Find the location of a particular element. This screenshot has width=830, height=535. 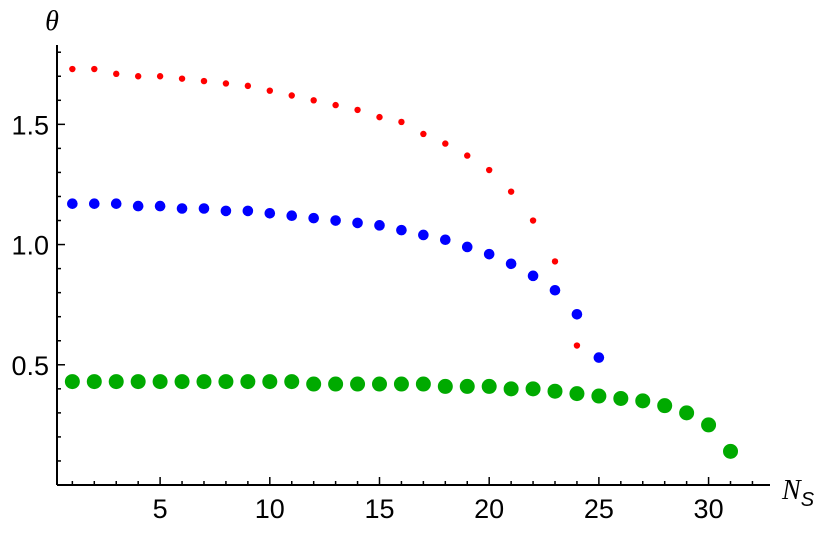

x-tick-label: 20 is located at coordinates (489, 509).